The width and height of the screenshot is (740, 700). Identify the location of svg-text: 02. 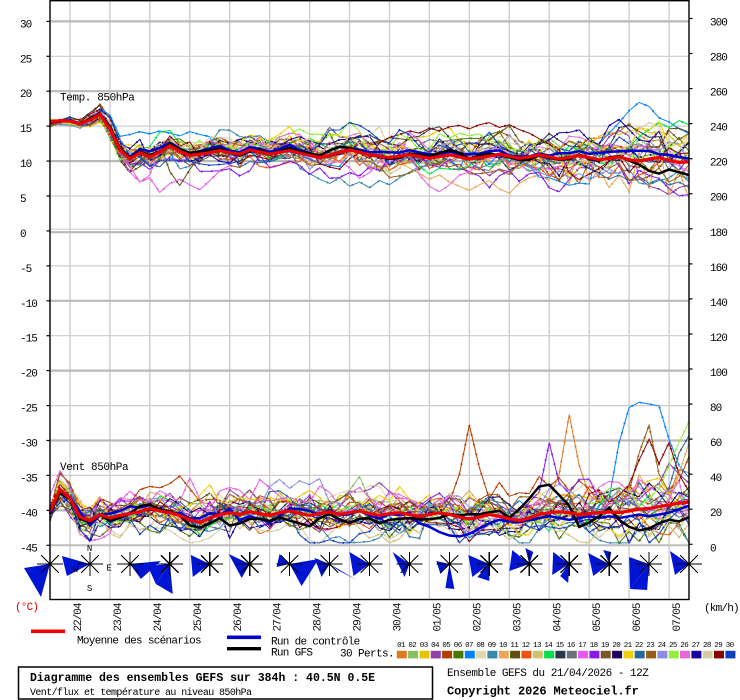
(412, 646).